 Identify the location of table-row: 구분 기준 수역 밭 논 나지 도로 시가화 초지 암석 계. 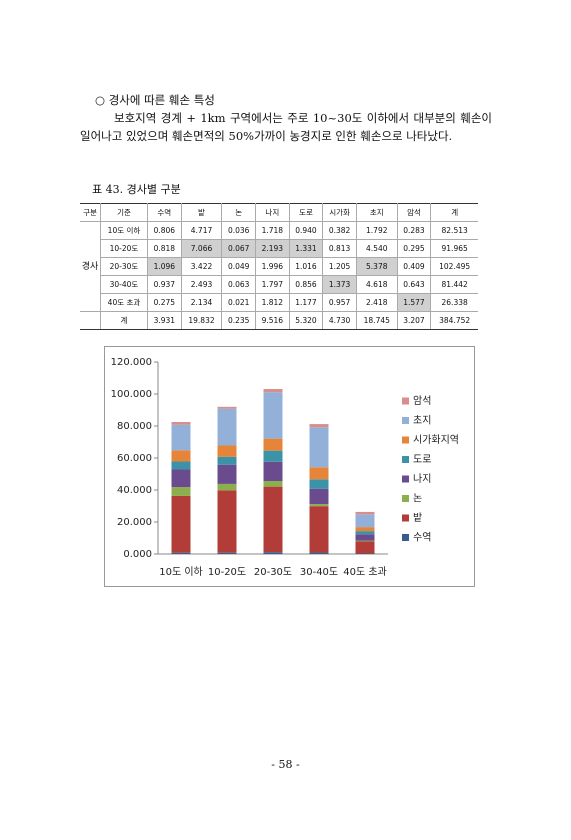
(279, 212).